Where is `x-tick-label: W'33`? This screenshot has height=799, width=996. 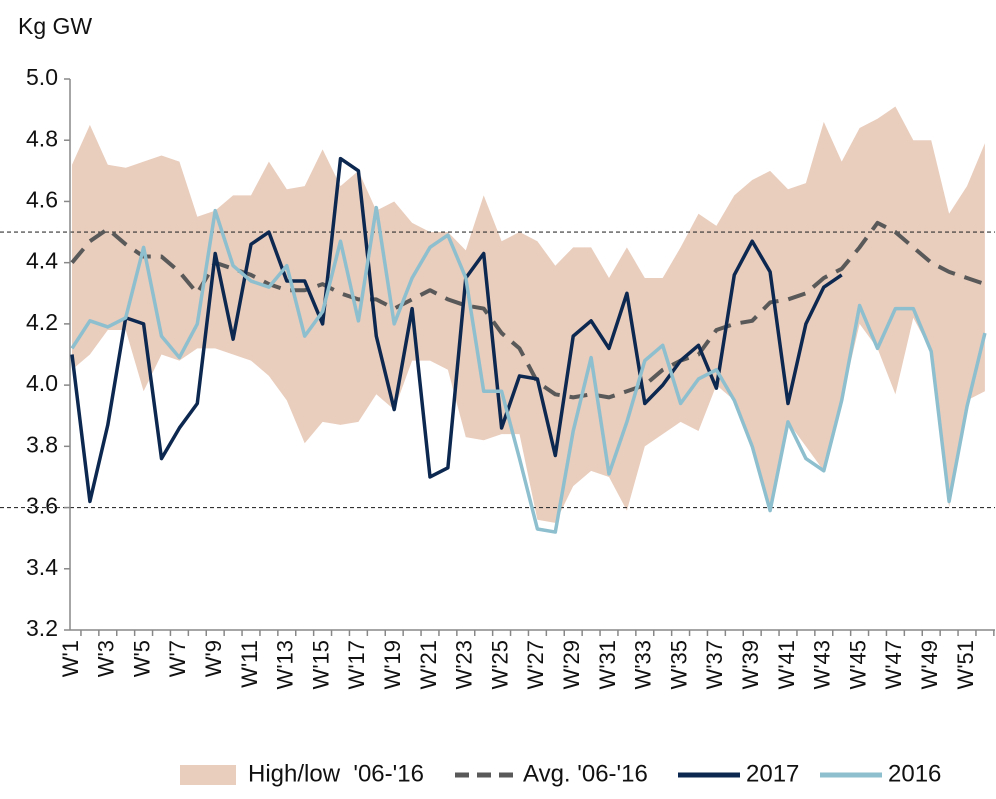 x-tick-label: W'33 is located at coordinates (643, 664).